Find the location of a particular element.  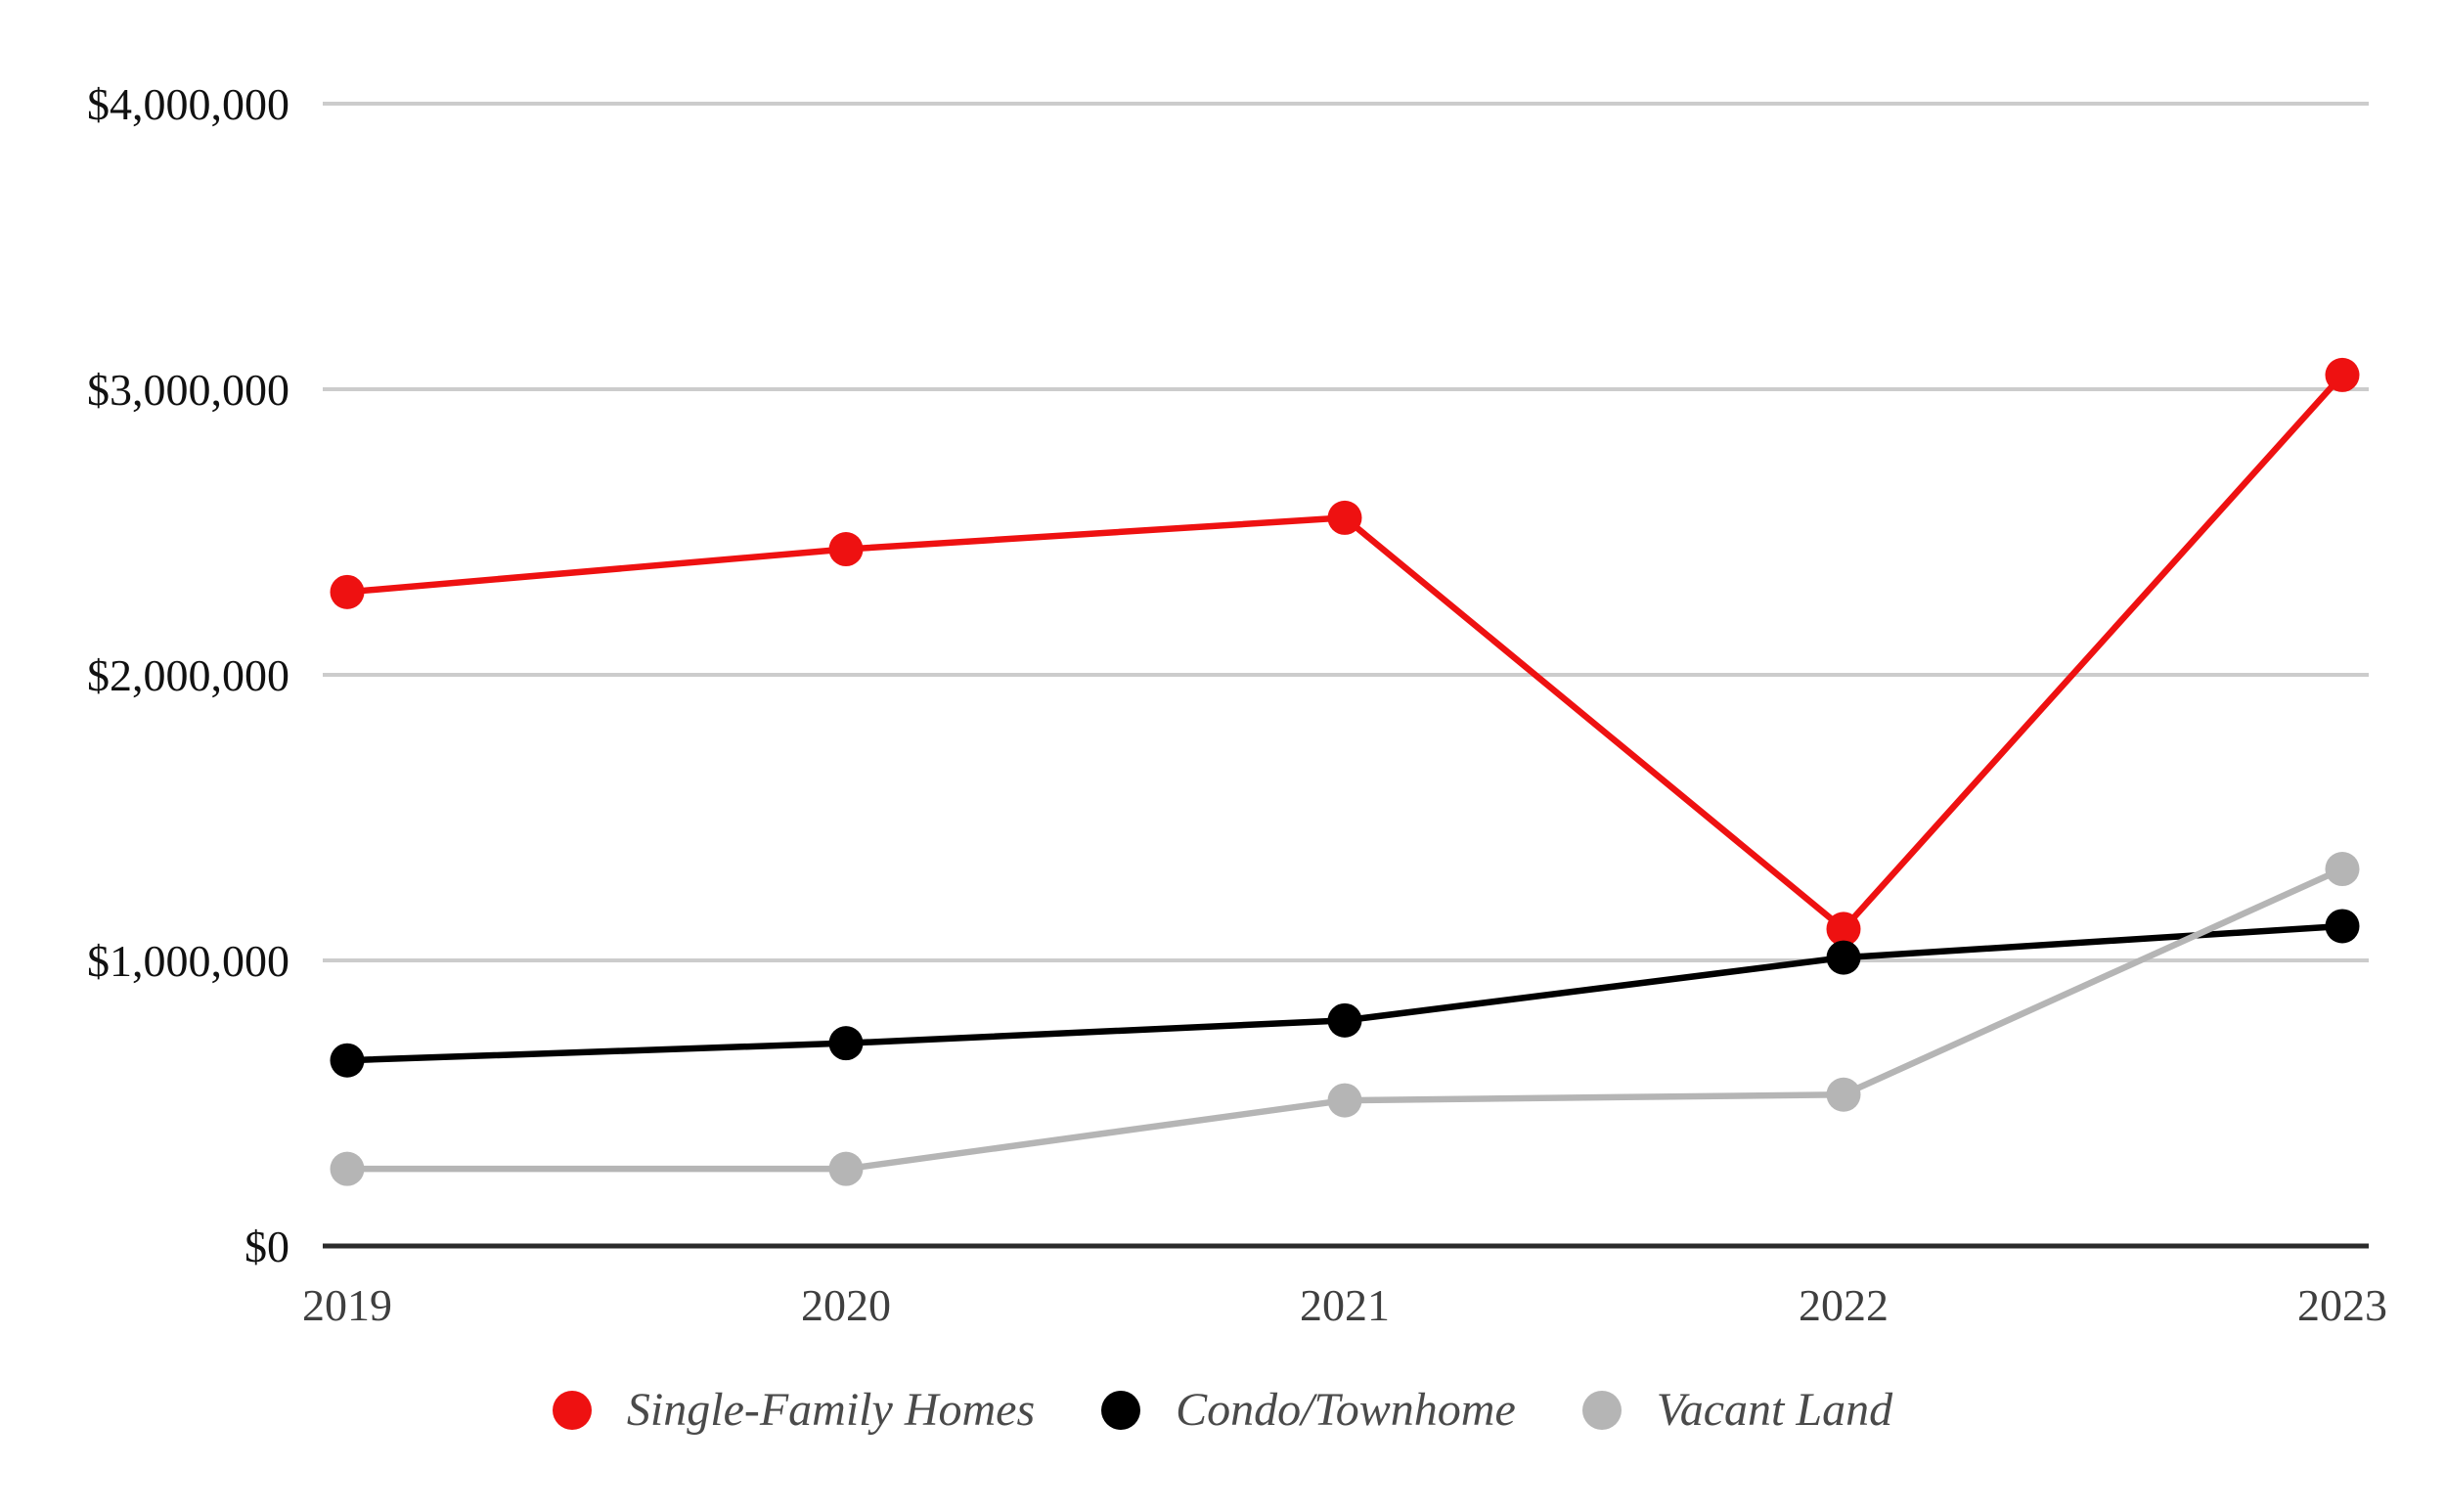

data-point-vacant-land-2019 is located at coordinates (347, 1169).